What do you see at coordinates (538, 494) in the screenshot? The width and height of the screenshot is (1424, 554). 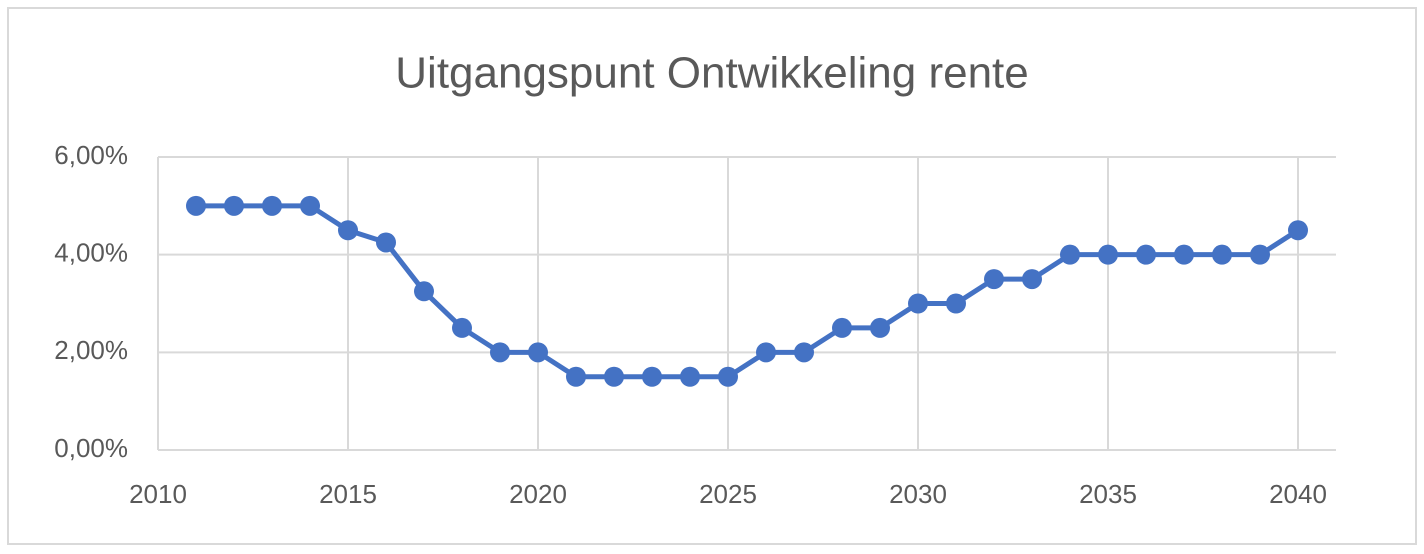 I see `x-tick-label: 2020` at bounding box center [538, 494].